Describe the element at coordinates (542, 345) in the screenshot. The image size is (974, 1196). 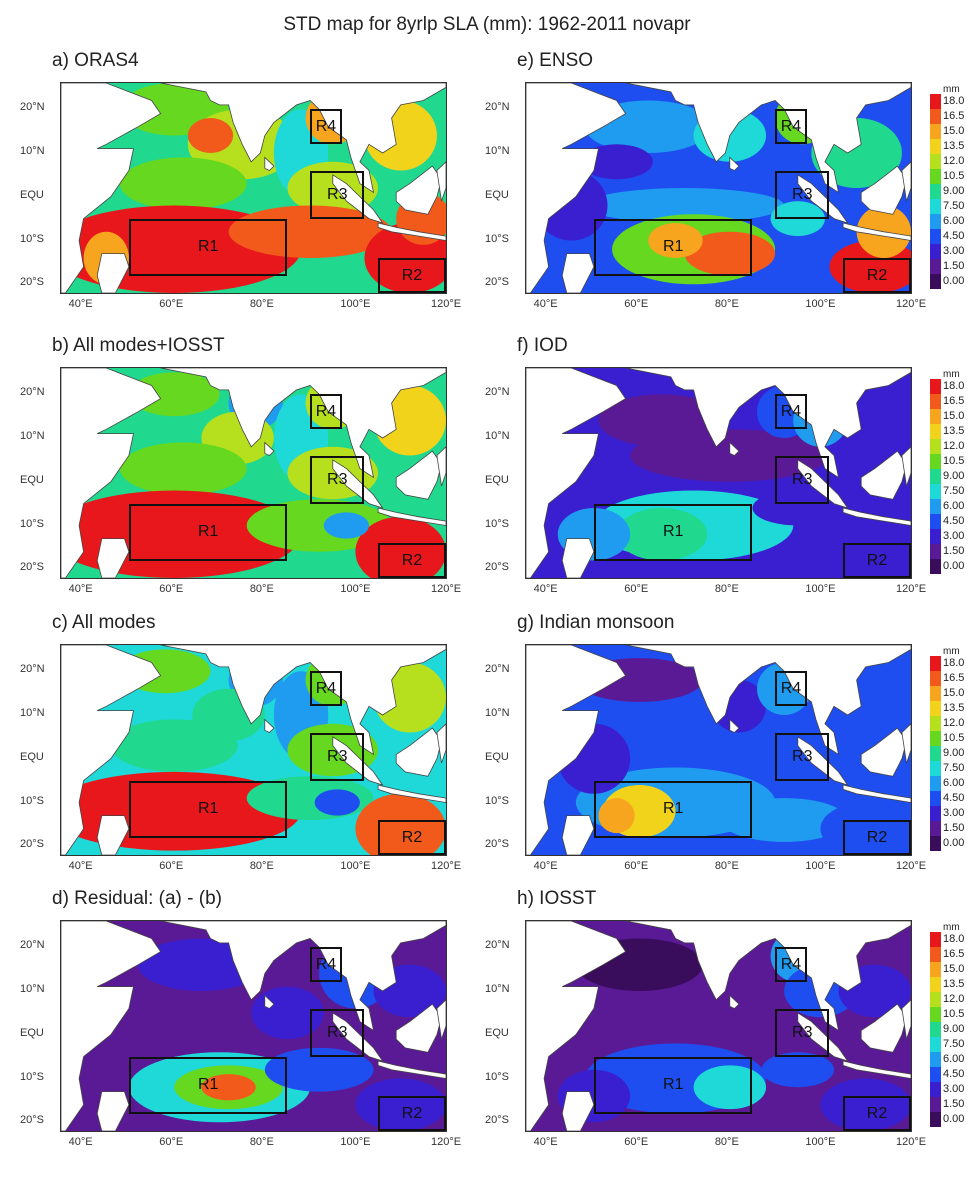
I see `panel-title: f) IOD` at that location.